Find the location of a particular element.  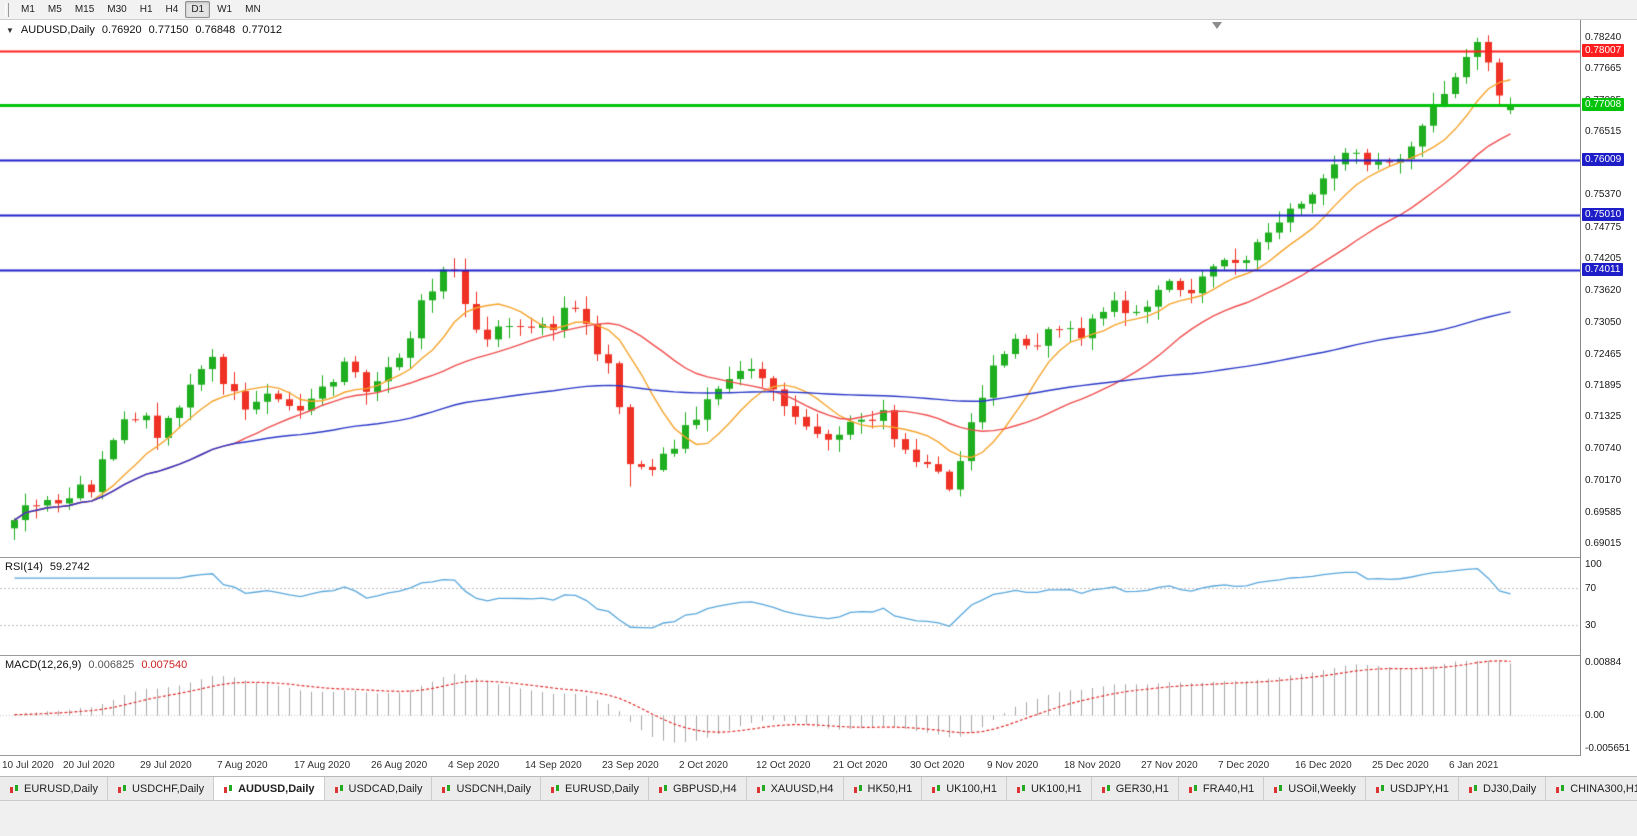

chart-tab-usdchf-daily: USDCHF,Daily is located at coordinates (161, 788).